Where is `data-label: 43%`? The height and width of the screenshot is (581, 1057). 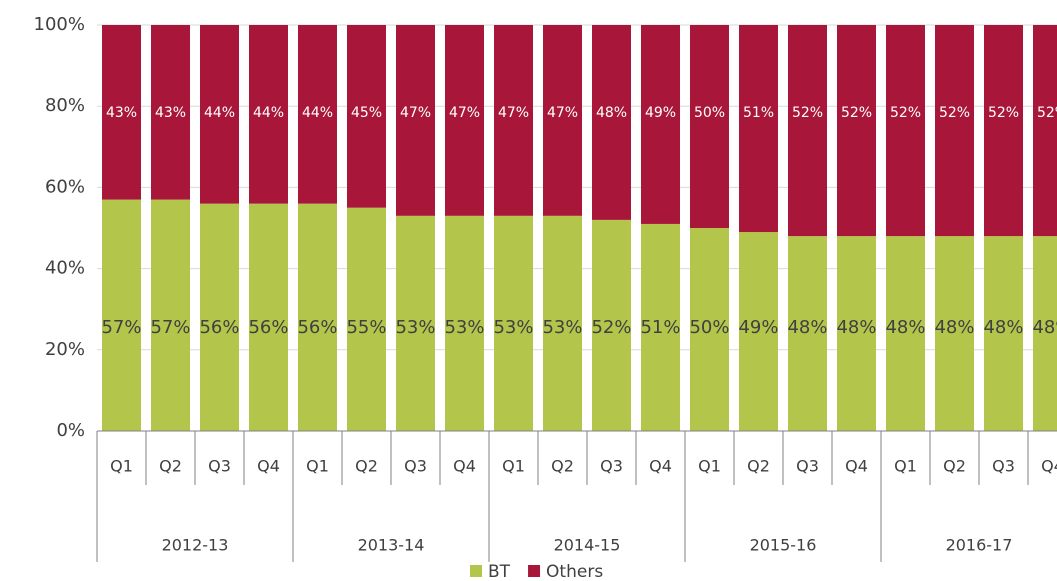
data-label: 43% is located at coordinates (121, 113).